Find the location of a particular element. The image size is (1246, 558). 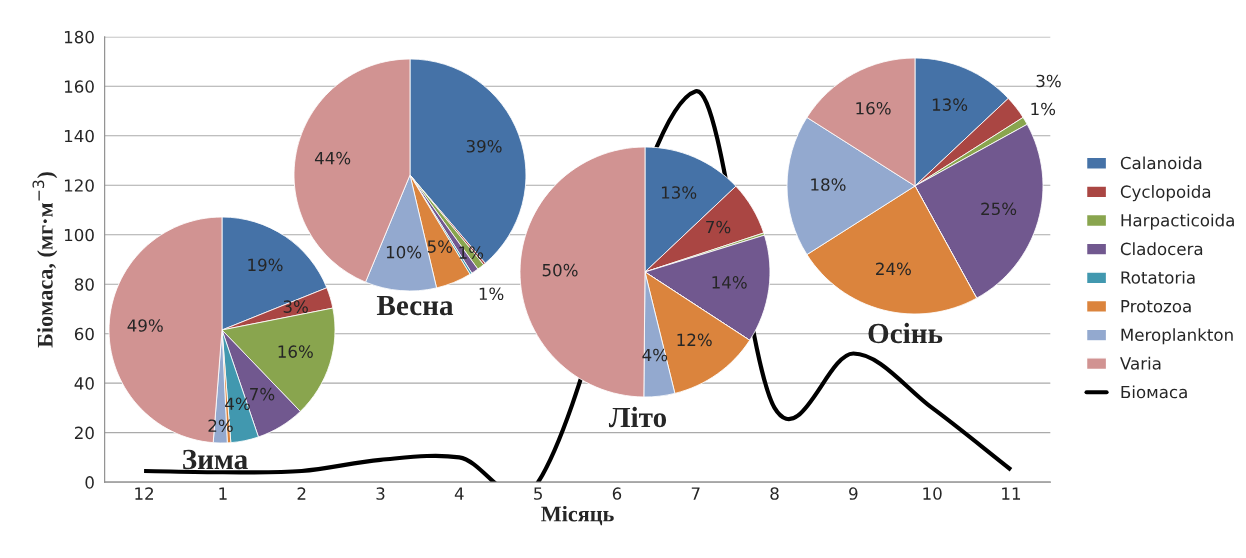

data-label: 5% is located at coordinates (440, 246).